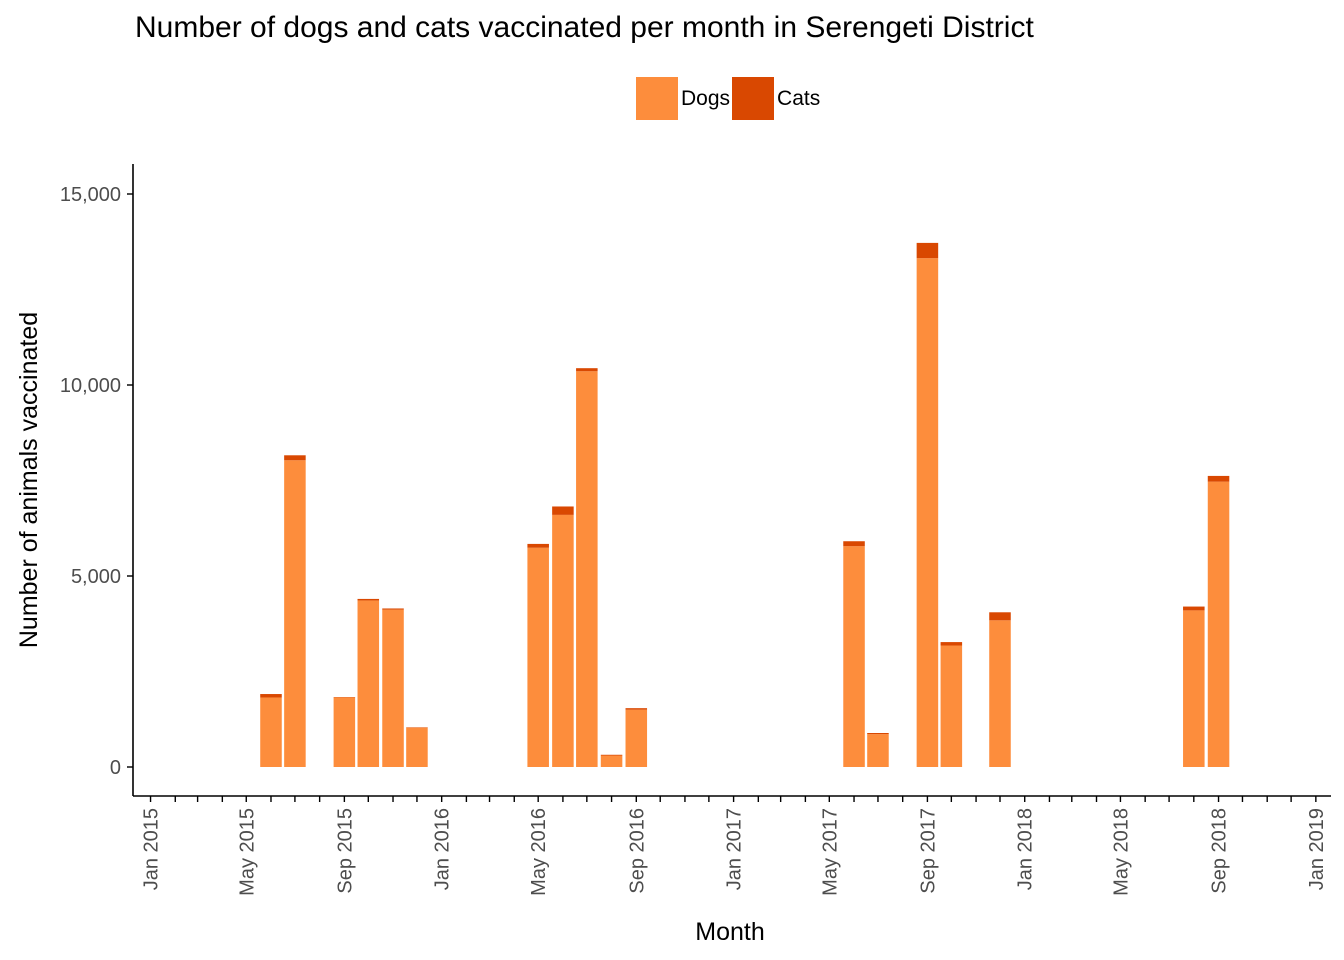  What do you see at coordinates (1121, 852) in the screenshot?
I see `x-tick-label: May 2018` at bounding box center [1121, 852].